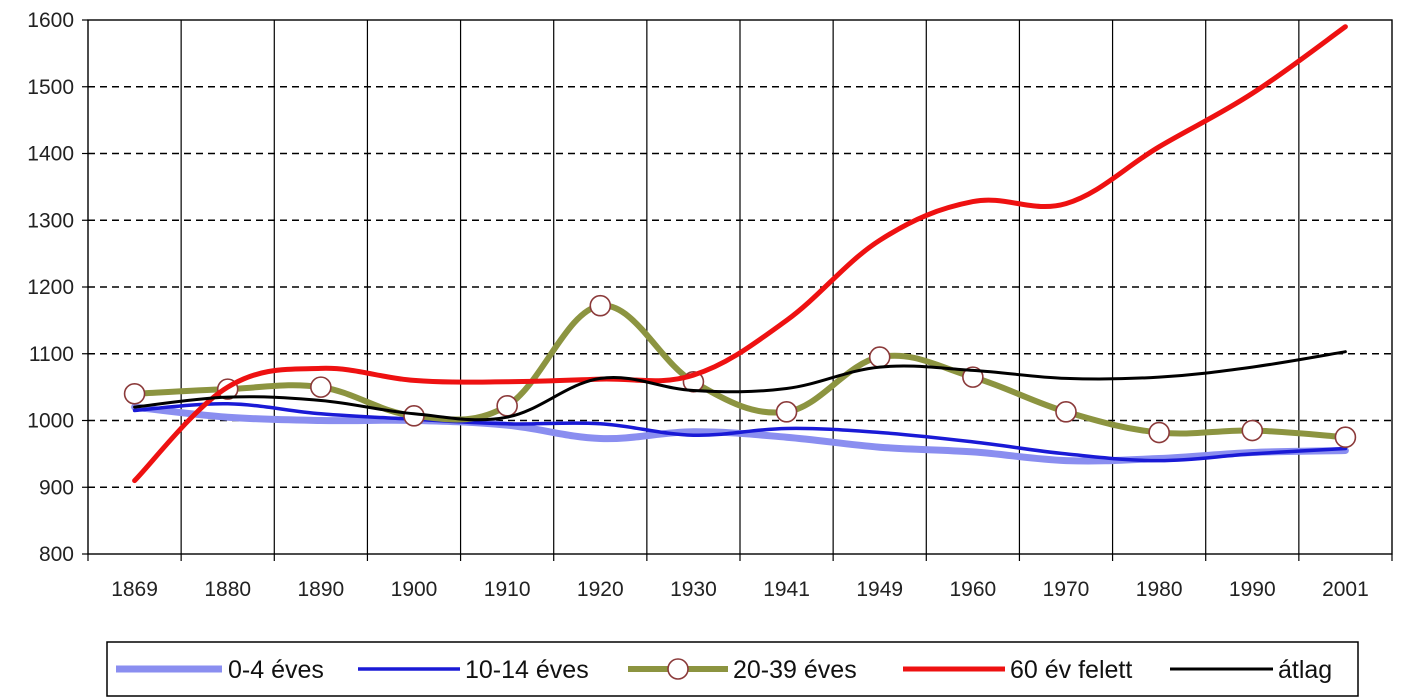  Describe the element at coordinates (50, 287) in the screenshot. I see `y-tick-label: 1200` at that location.